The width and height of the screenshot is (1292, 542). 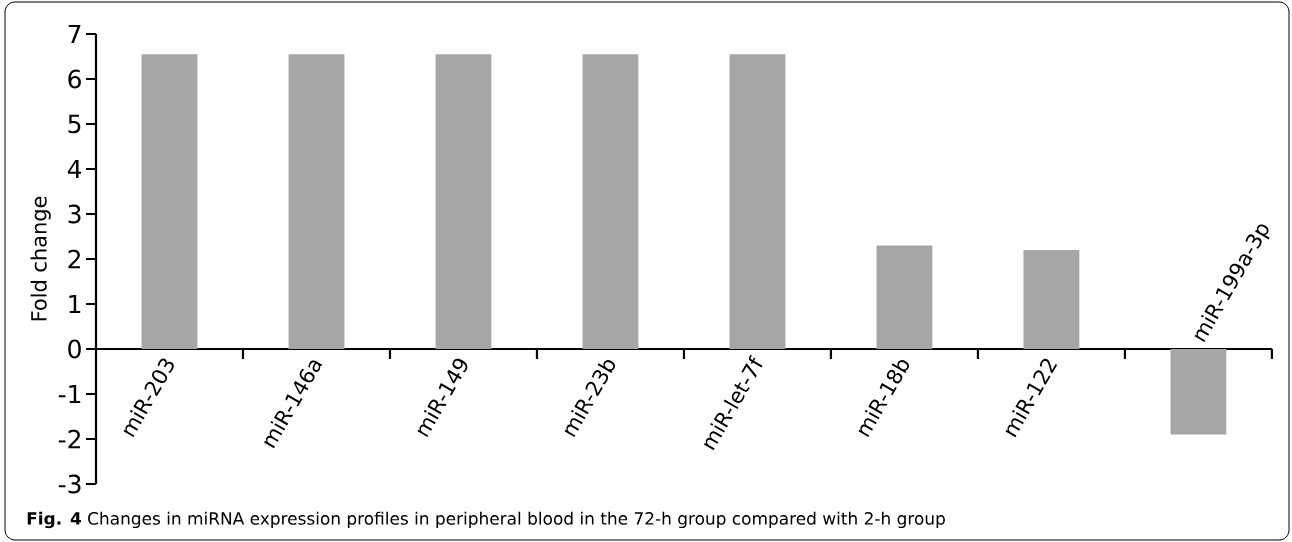 I want to click on y-tick-label: -3, so click(x=69, y=484).